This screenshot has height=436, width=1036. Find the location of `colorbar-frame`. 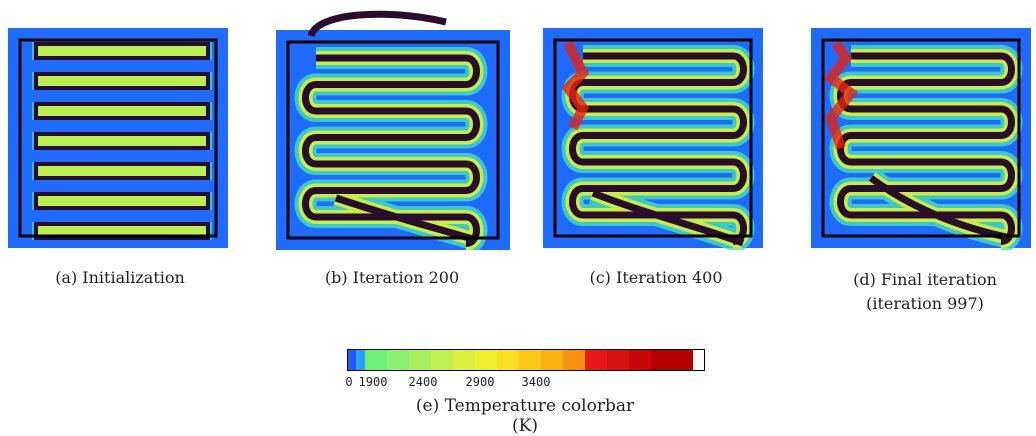

colorbar-frame is located at coordinates (526, 360).